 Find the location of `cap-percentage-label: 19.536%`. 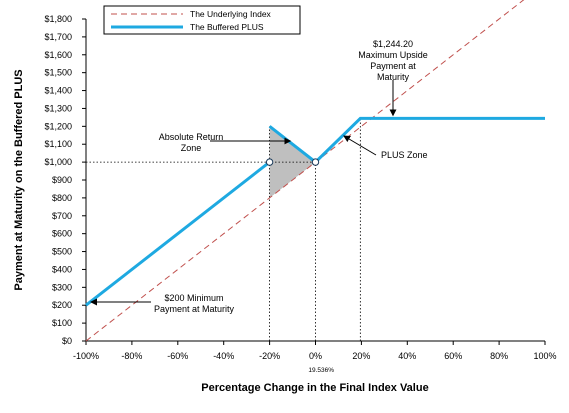

cap-percentage-label: 19.536% is located at coordinates (321, 370).